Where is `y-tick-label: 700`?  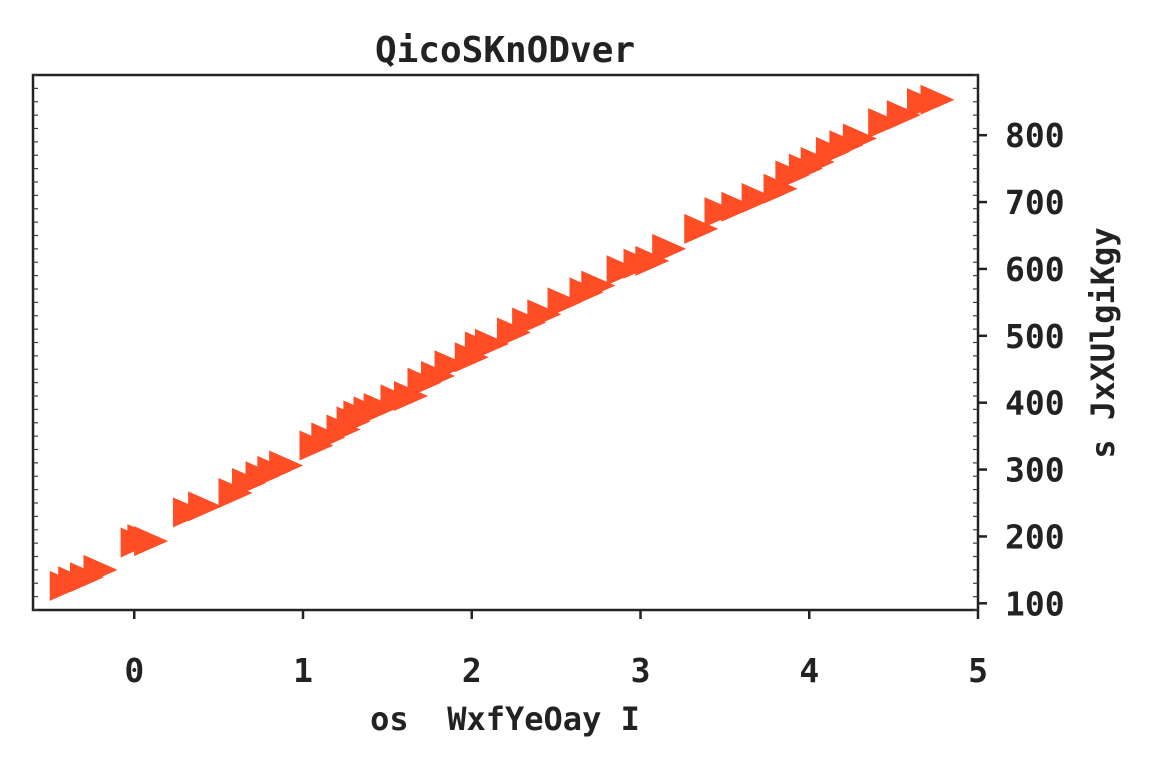
y-tick-label: 700 is located at coordinates (1035, 202).